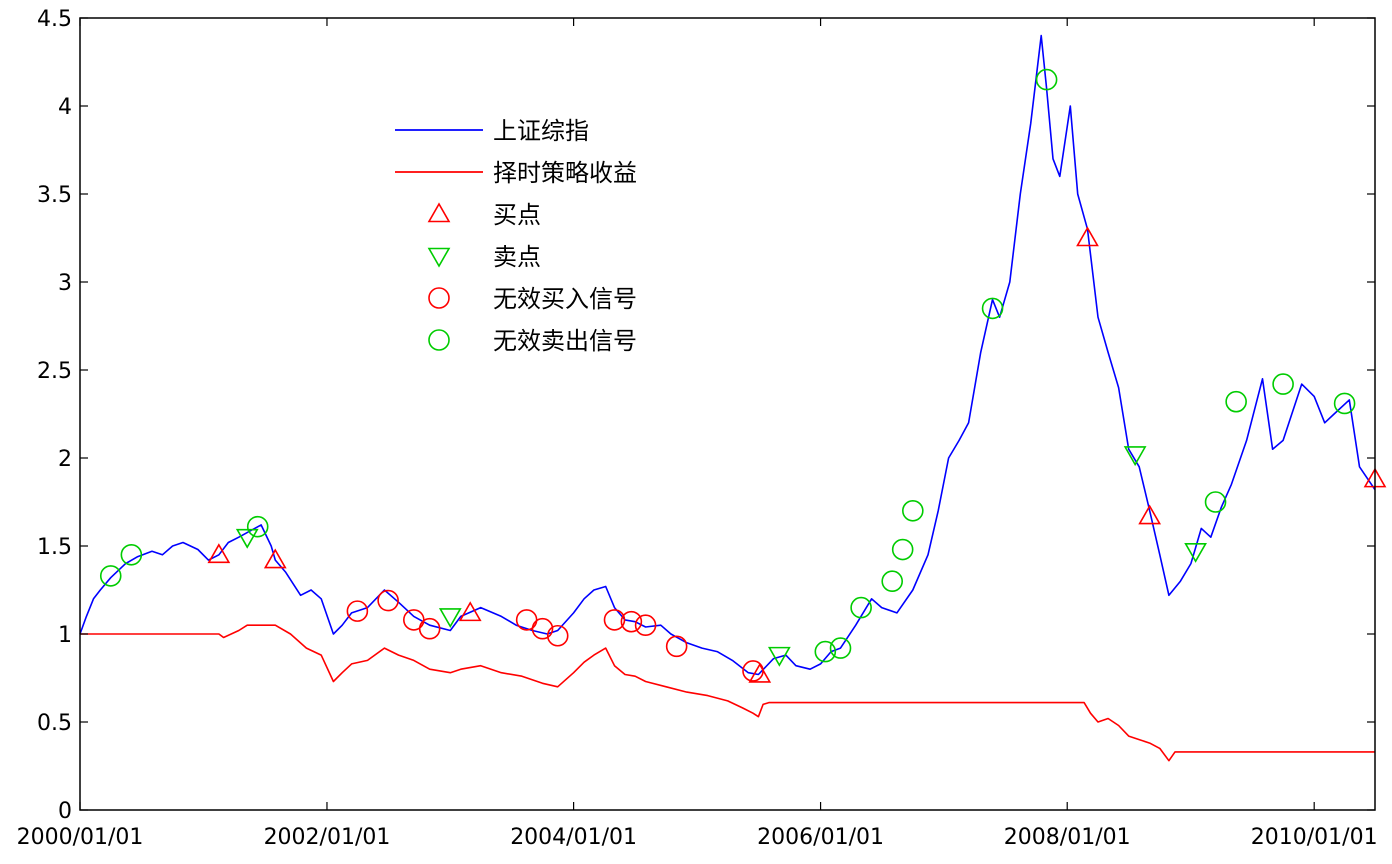  I want to click on y-tick-label-1: 0.5, so click(54, 723).